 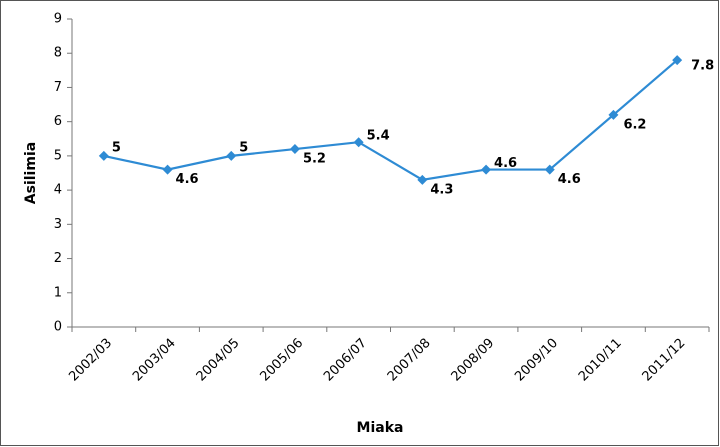 What do you see at coordinates (58, 224) in the screenshot?
I see `y-tick-label: 3` at bounding box center [58, 224].